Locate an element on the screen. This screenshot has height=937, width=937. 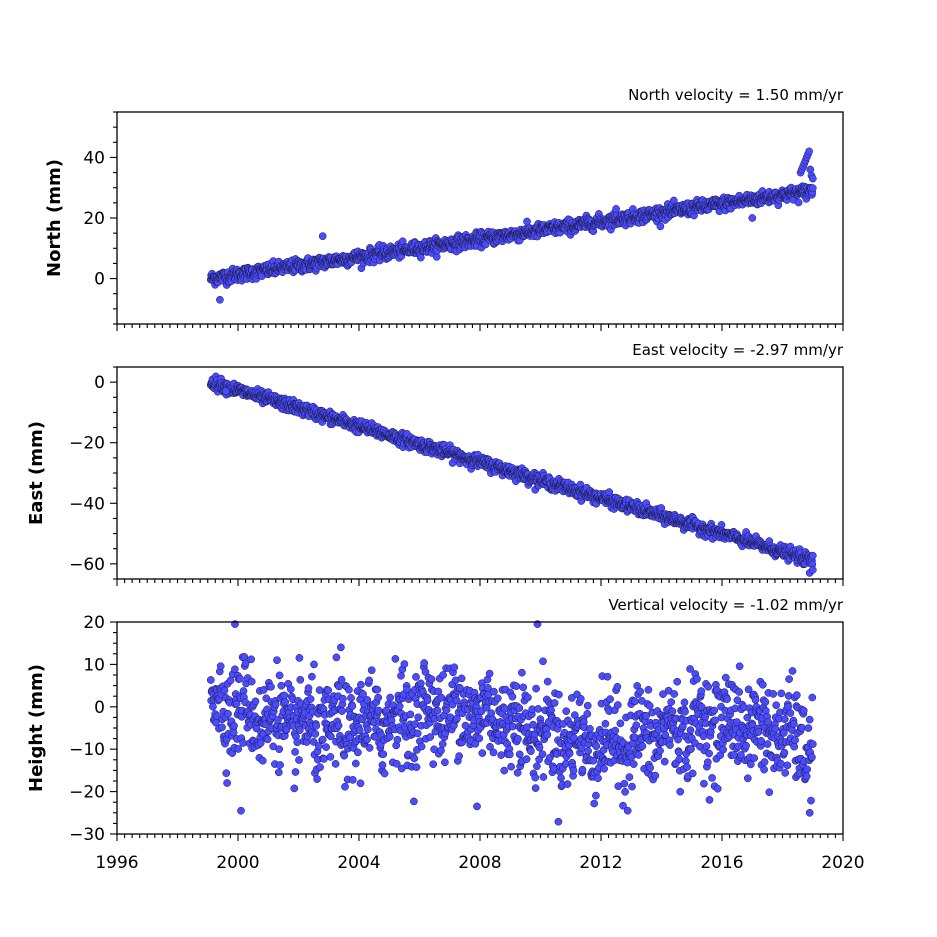
east-outlier-point is located at coordinates (812, 570).